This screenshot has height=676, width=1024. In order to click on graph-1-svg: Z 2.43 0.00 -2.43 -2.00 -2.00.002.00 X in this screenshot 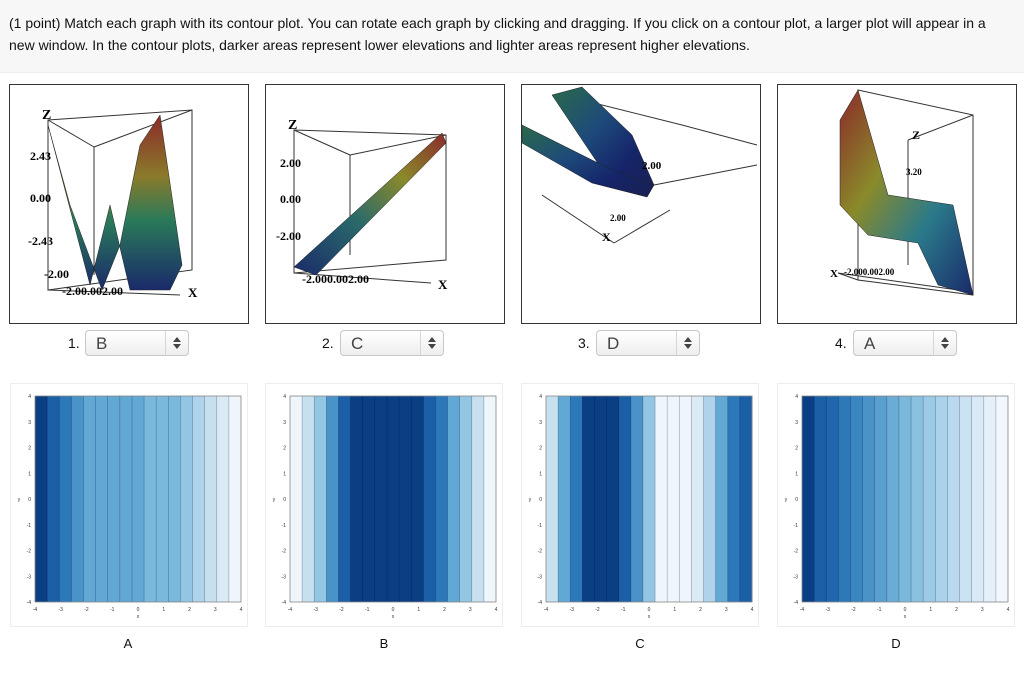, I will do `click(129, 204)`.